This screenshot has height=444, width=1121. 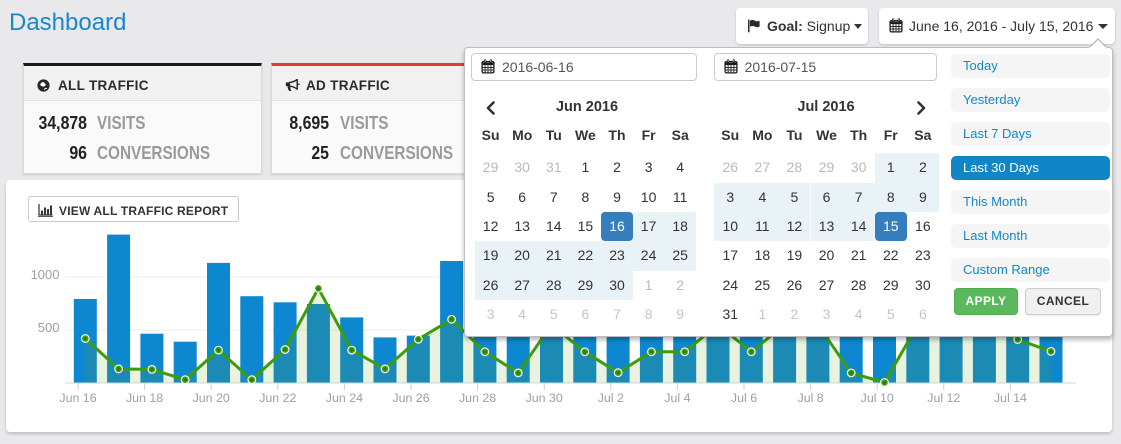 What do you see at coordinates (477, 398) in the screenshot?
I see `svg-text: Jun 28` at bounding box center [477, 398].